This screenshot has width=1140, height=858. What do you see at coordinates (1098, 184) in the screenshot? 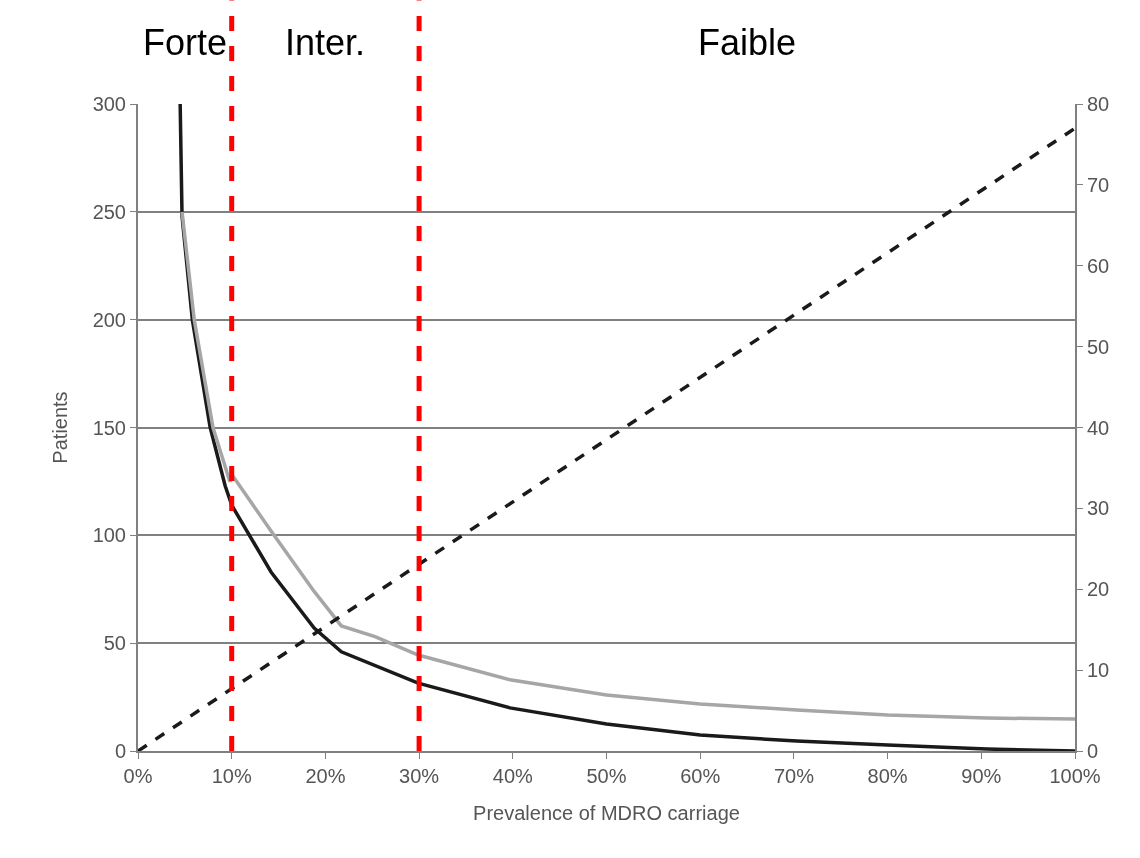
I see `y2-tick-label: 70` at bounding box center [1098, 184].